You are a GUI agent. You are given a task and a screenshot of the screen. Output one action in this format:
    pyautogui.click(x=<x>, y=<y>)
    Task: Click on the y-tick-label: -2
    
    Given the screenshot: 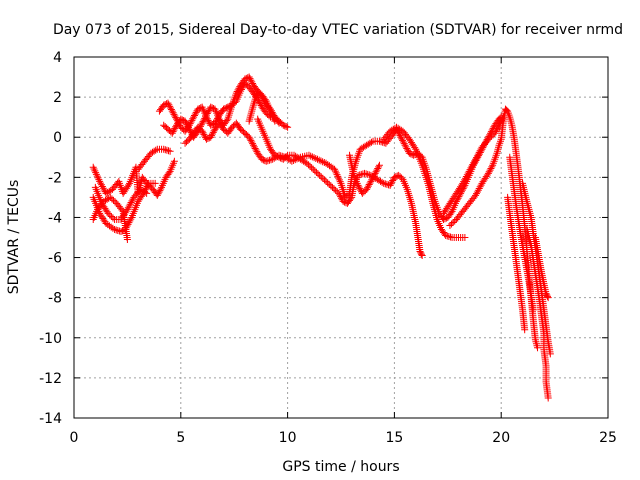 What is the action you would take?
    pyautogui.click(x=55, y=178)
    